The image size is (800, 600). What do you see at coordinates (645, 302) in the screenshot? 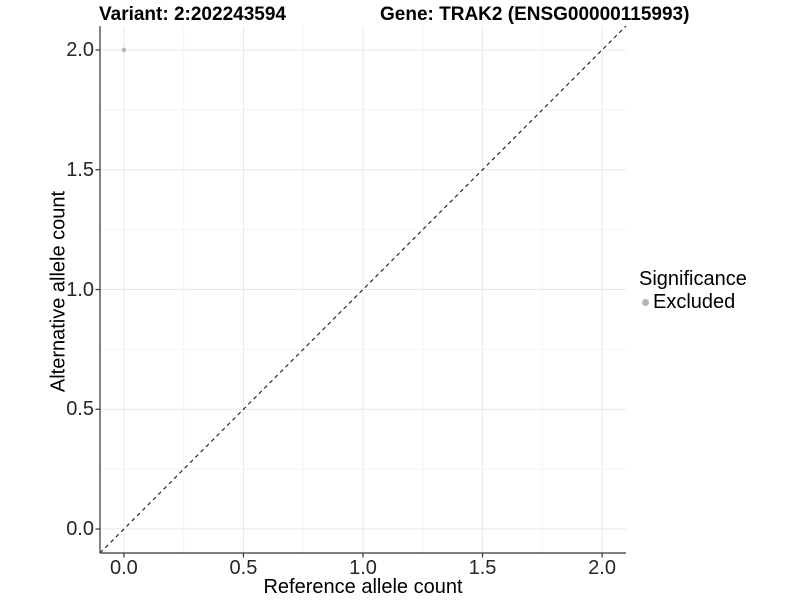
I see `legend-point-icon` at bounding box center [645, 302].